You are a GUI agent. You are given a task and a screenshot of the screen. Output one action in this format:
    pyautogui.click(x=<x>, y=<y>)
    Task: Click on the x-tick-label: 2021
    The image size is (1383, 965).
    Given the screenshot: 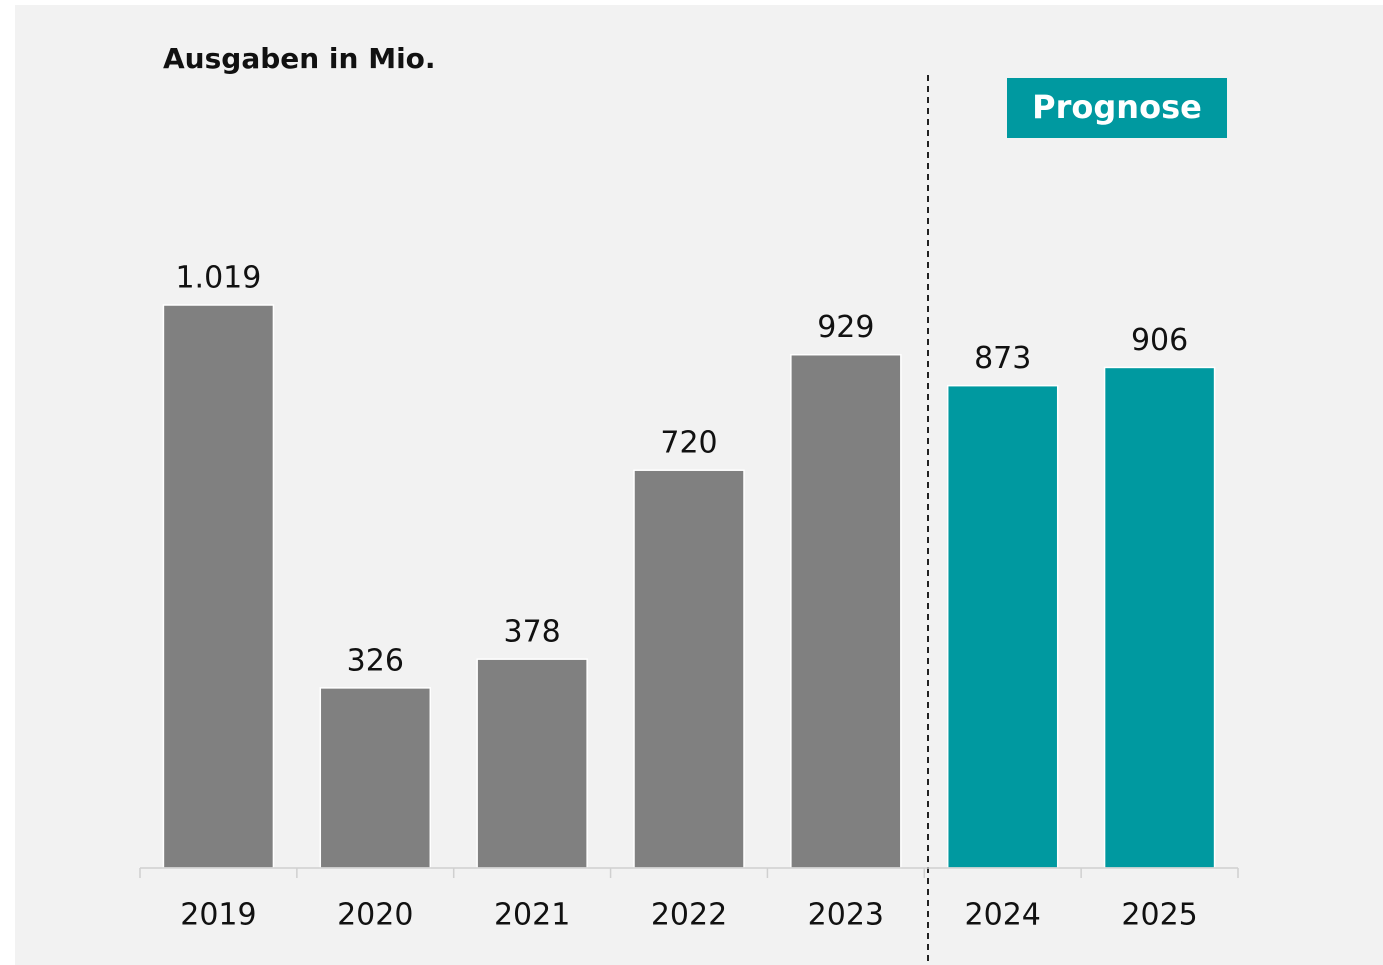 What is the action you would take?
    pyautogui.click(x=532, y=915)
    